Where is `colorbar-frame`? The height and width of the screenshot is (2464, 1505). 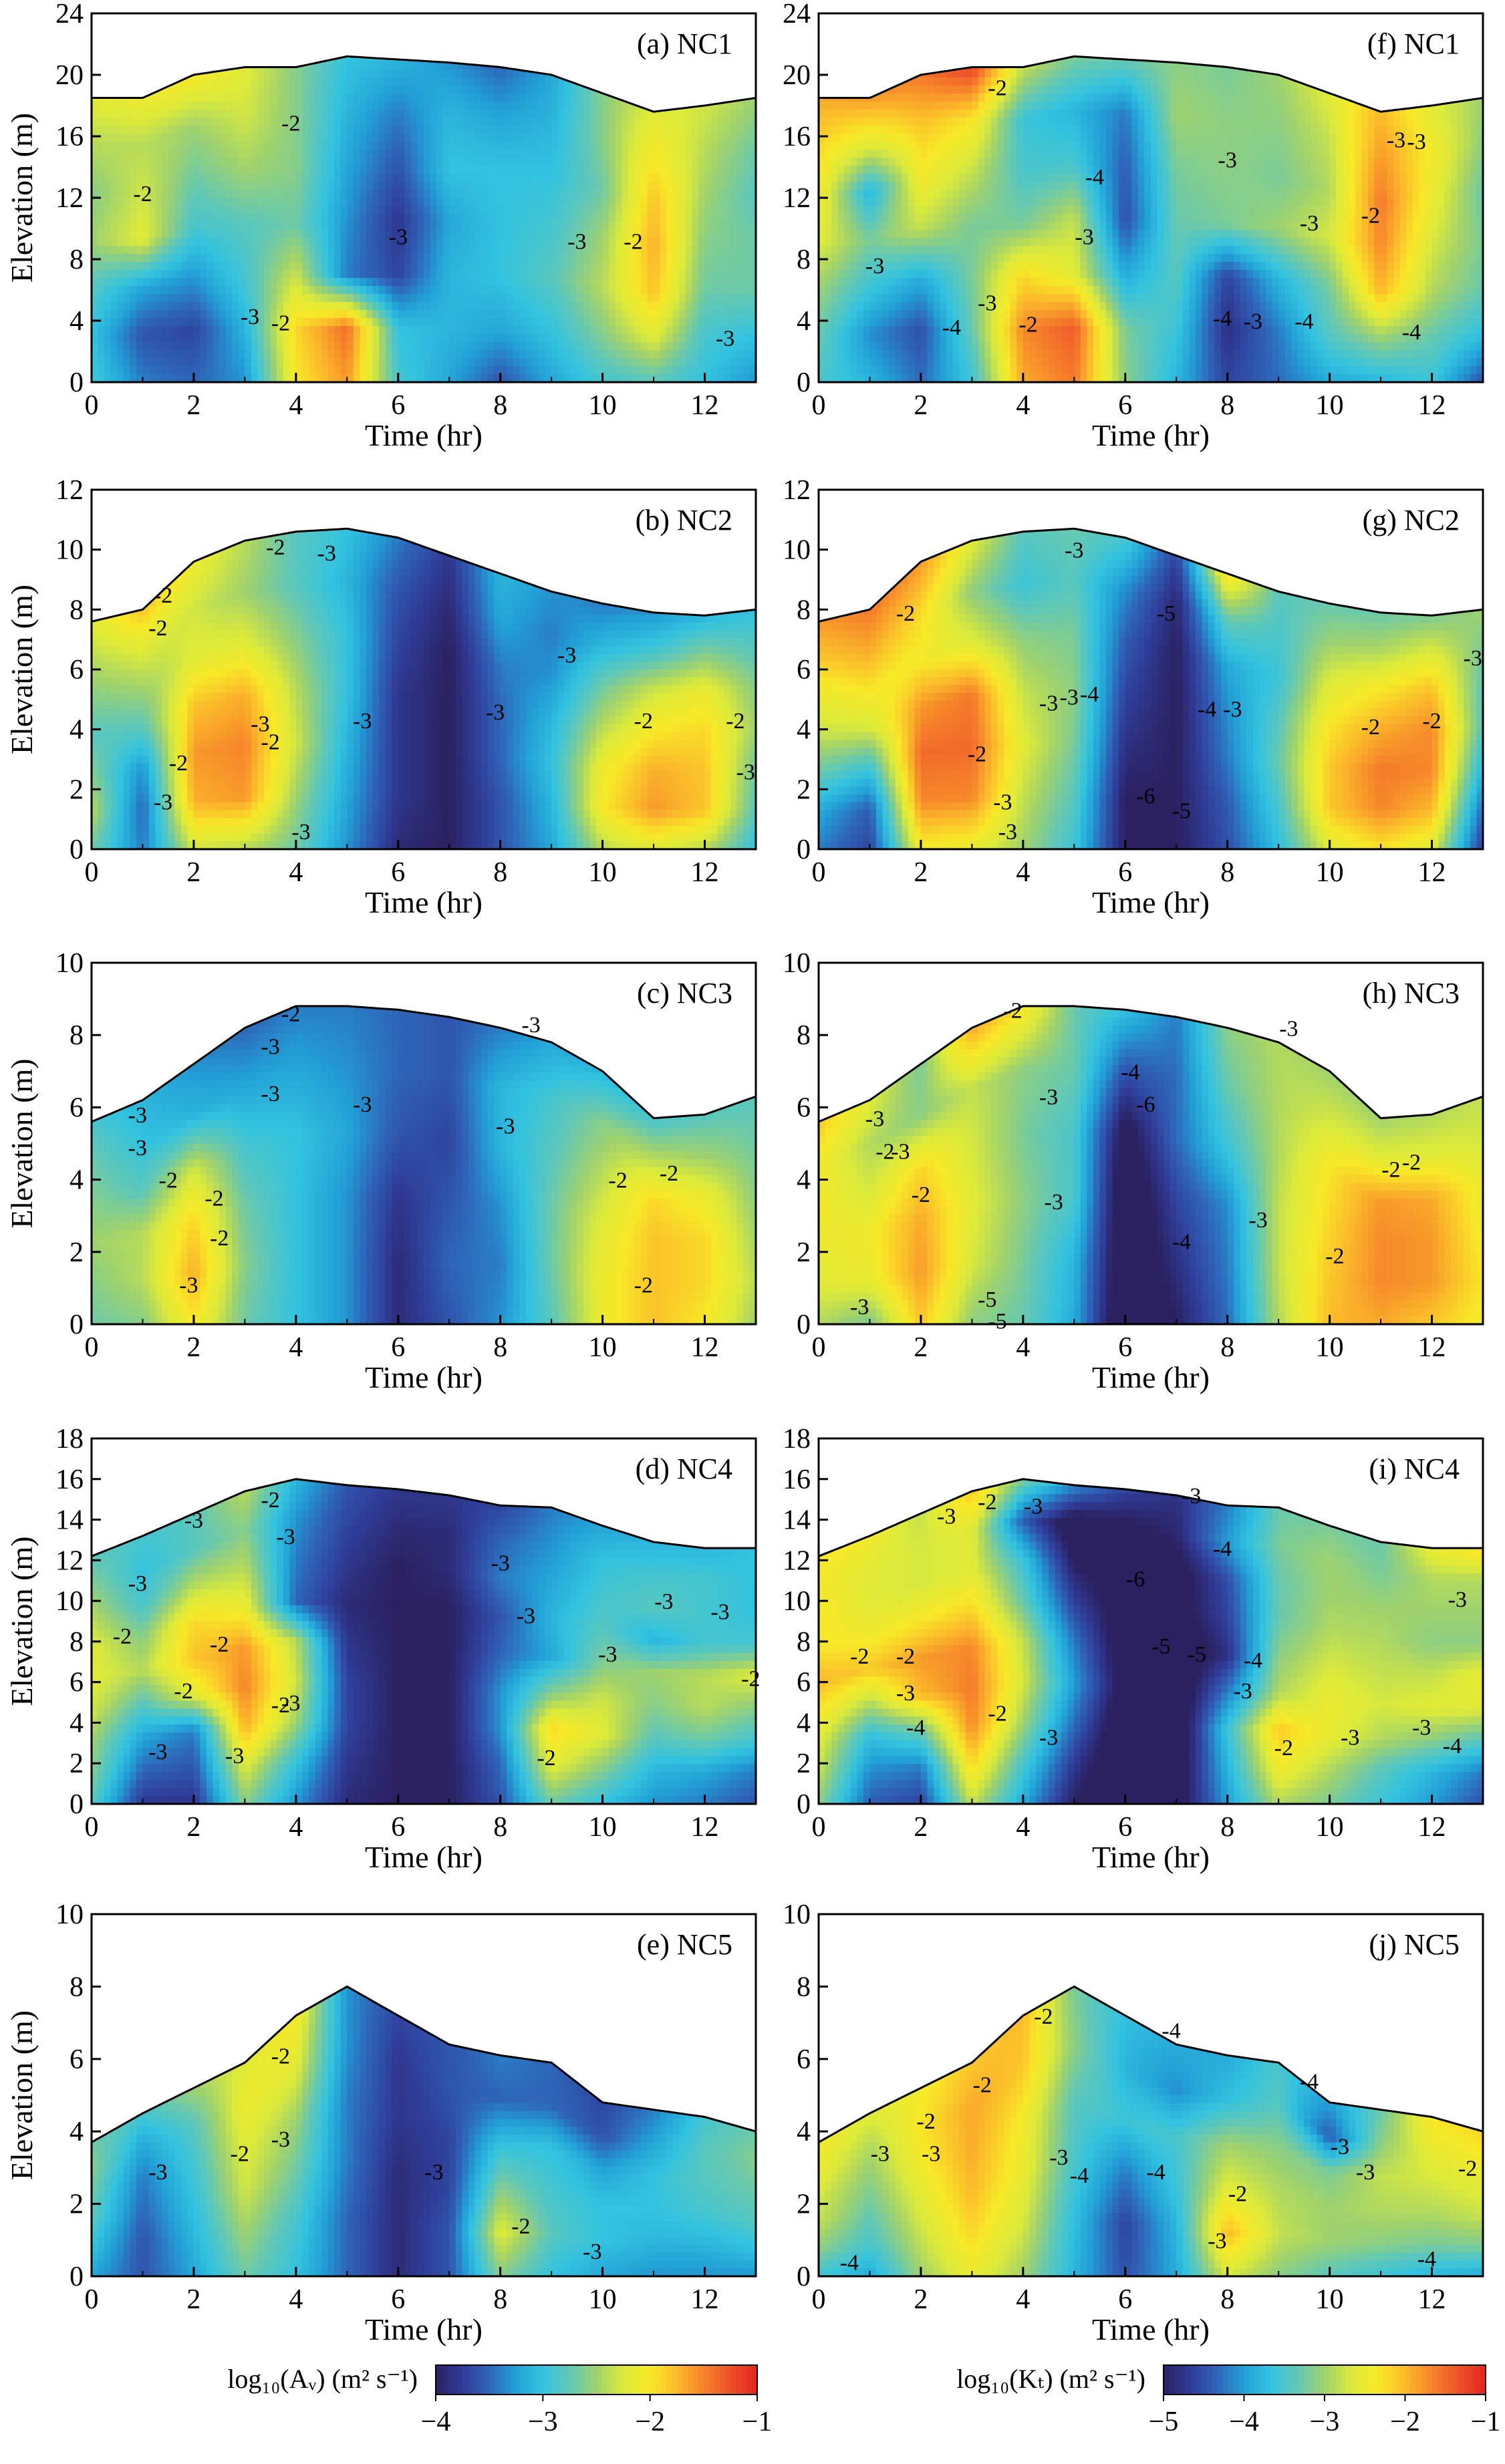 colorbar-frame is located at coordinates (596, 2379).